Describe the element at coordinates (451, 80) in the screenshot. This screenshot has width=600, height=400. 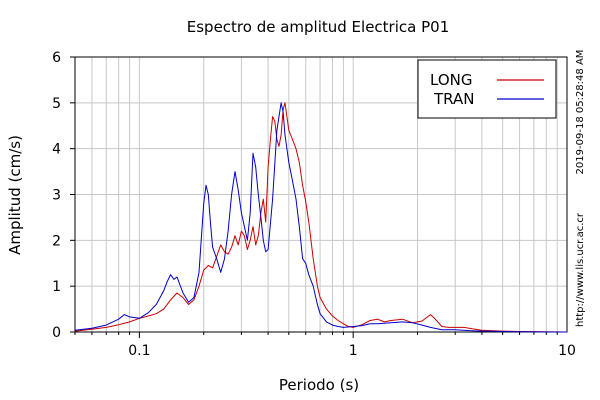
I see `legend-label-long: LONG` at that location.